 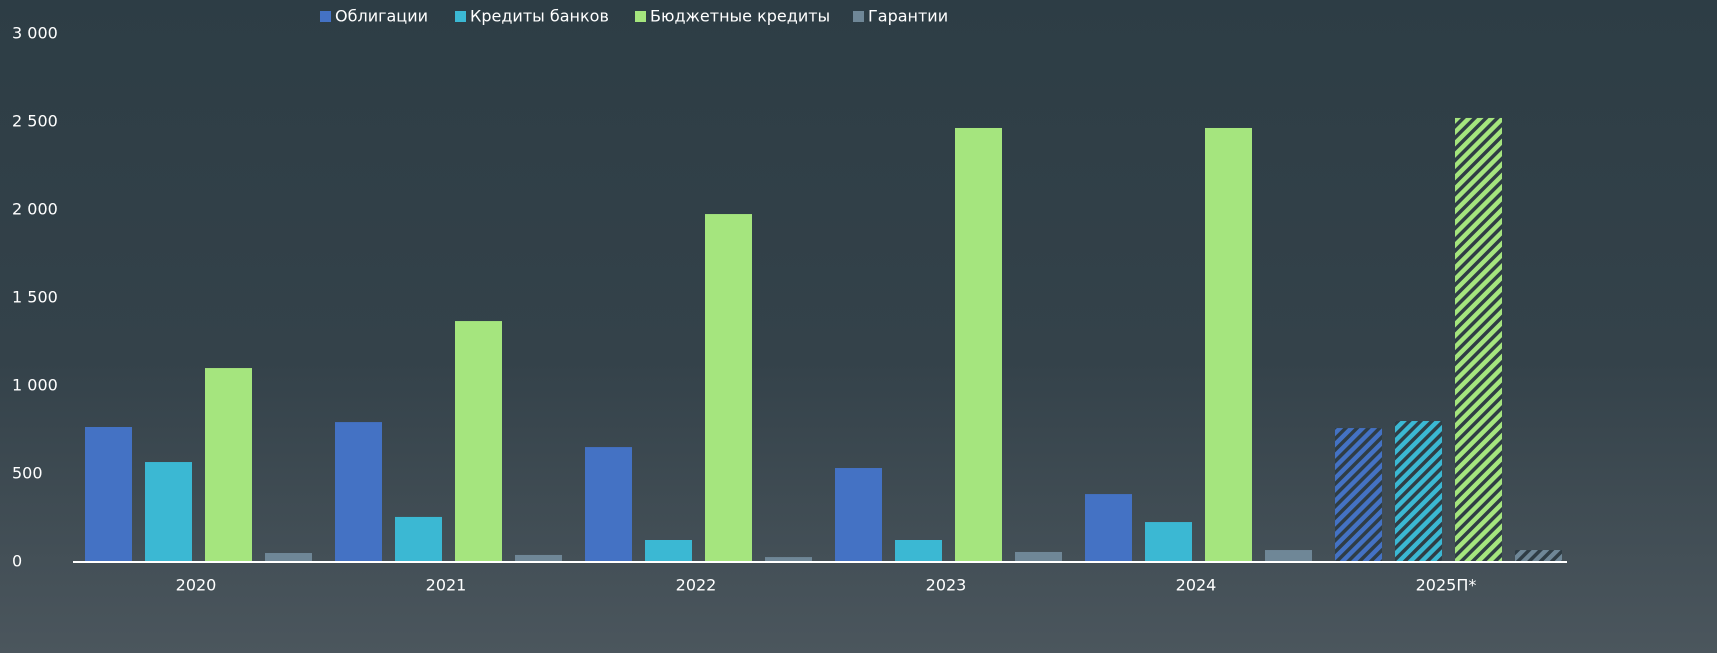 I want to click on legend-label: Гарантии, so click(x=908, y=16).